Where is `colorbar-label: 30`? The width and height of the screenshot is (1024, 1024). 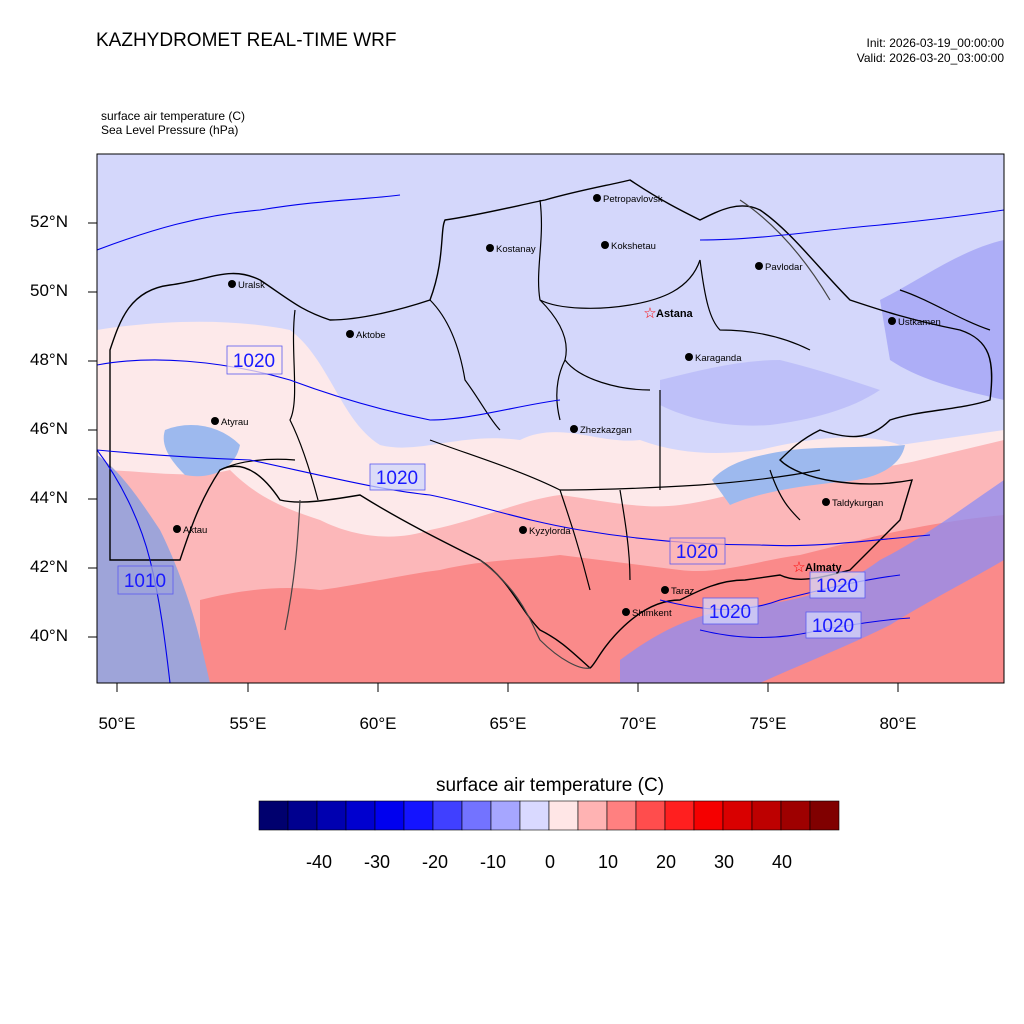
colorbar-label: 30 is located at coordinates (724, 862).